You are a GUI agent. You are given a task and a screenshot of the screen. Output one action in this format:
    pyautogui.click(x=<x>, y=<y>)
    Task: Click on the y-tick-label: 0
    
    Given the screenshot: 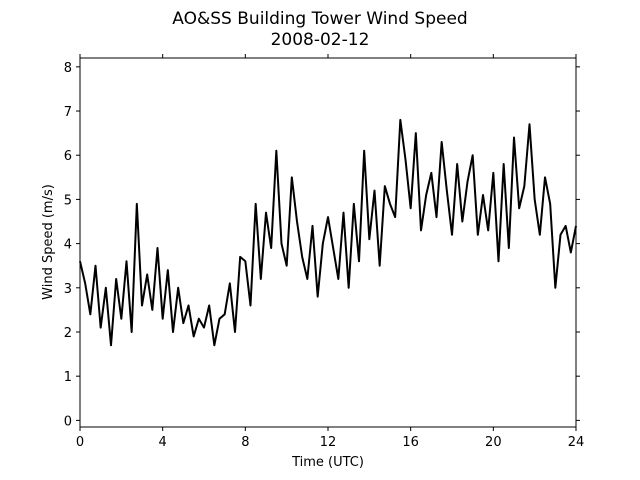 What is the action you would take?
    pyautogui.click(x=68, y=421)
    